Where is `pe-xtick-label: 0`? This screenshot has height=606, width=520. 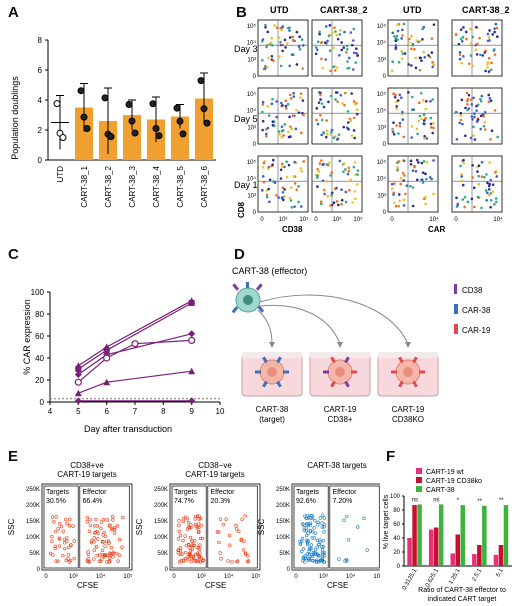
pe-xtick-label: 0 is located at coordinates (296, 577).